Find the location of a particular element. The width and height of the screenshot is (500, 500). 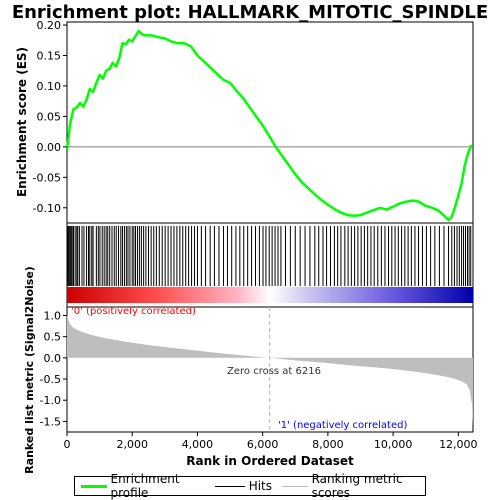

es-y-axis: 0.20 0.15 0.10 0.05 0.00 -0.05 -0.10 is located at coordinates (50, 117).